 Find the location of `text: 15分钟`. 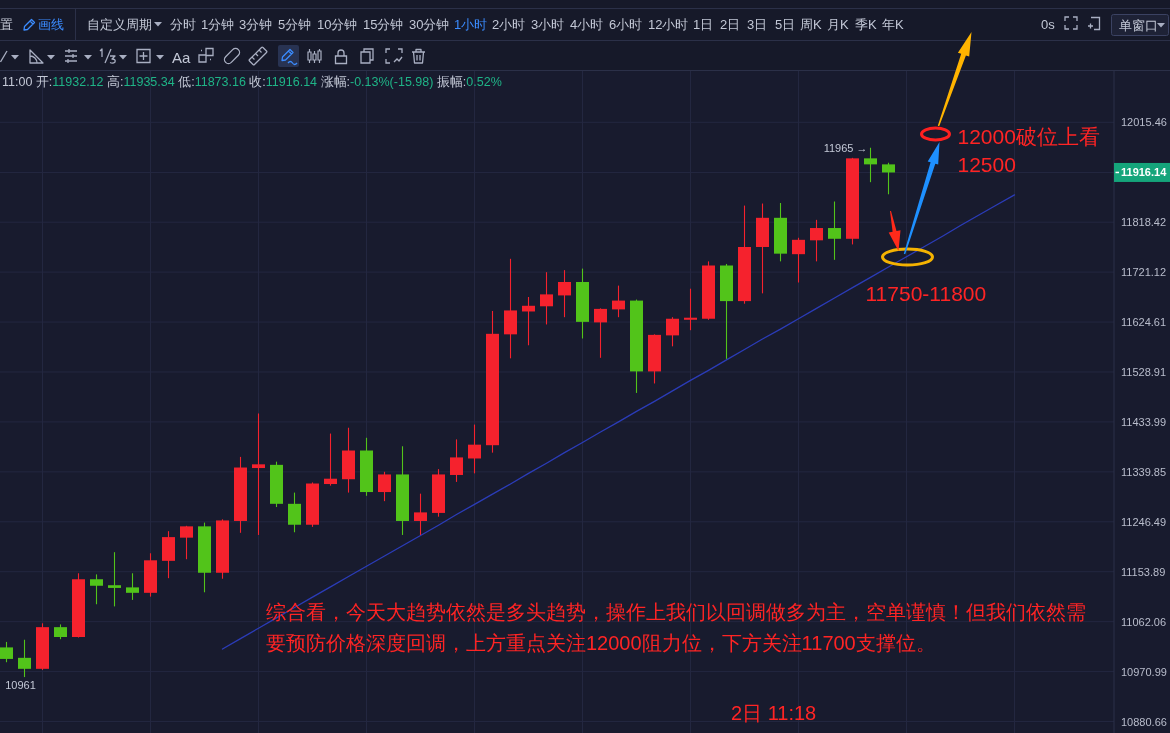

text: 15分钟 is located at coordinates (383, 24).